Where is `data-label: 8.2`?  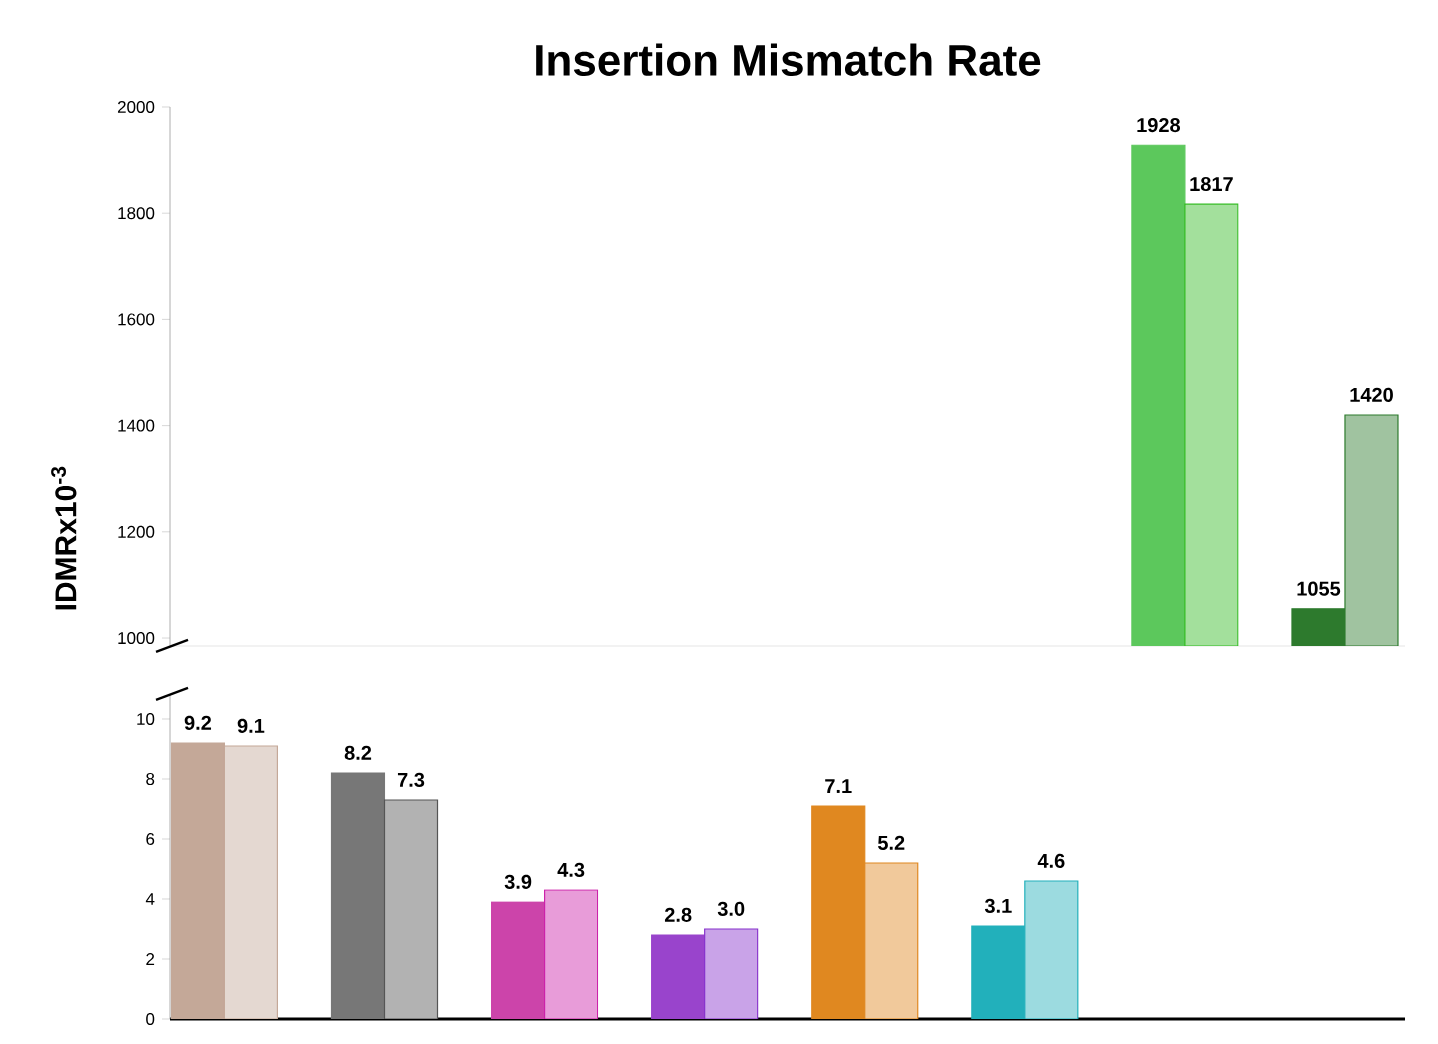
data-label: 8.2 is located at coordinates (358, 752).